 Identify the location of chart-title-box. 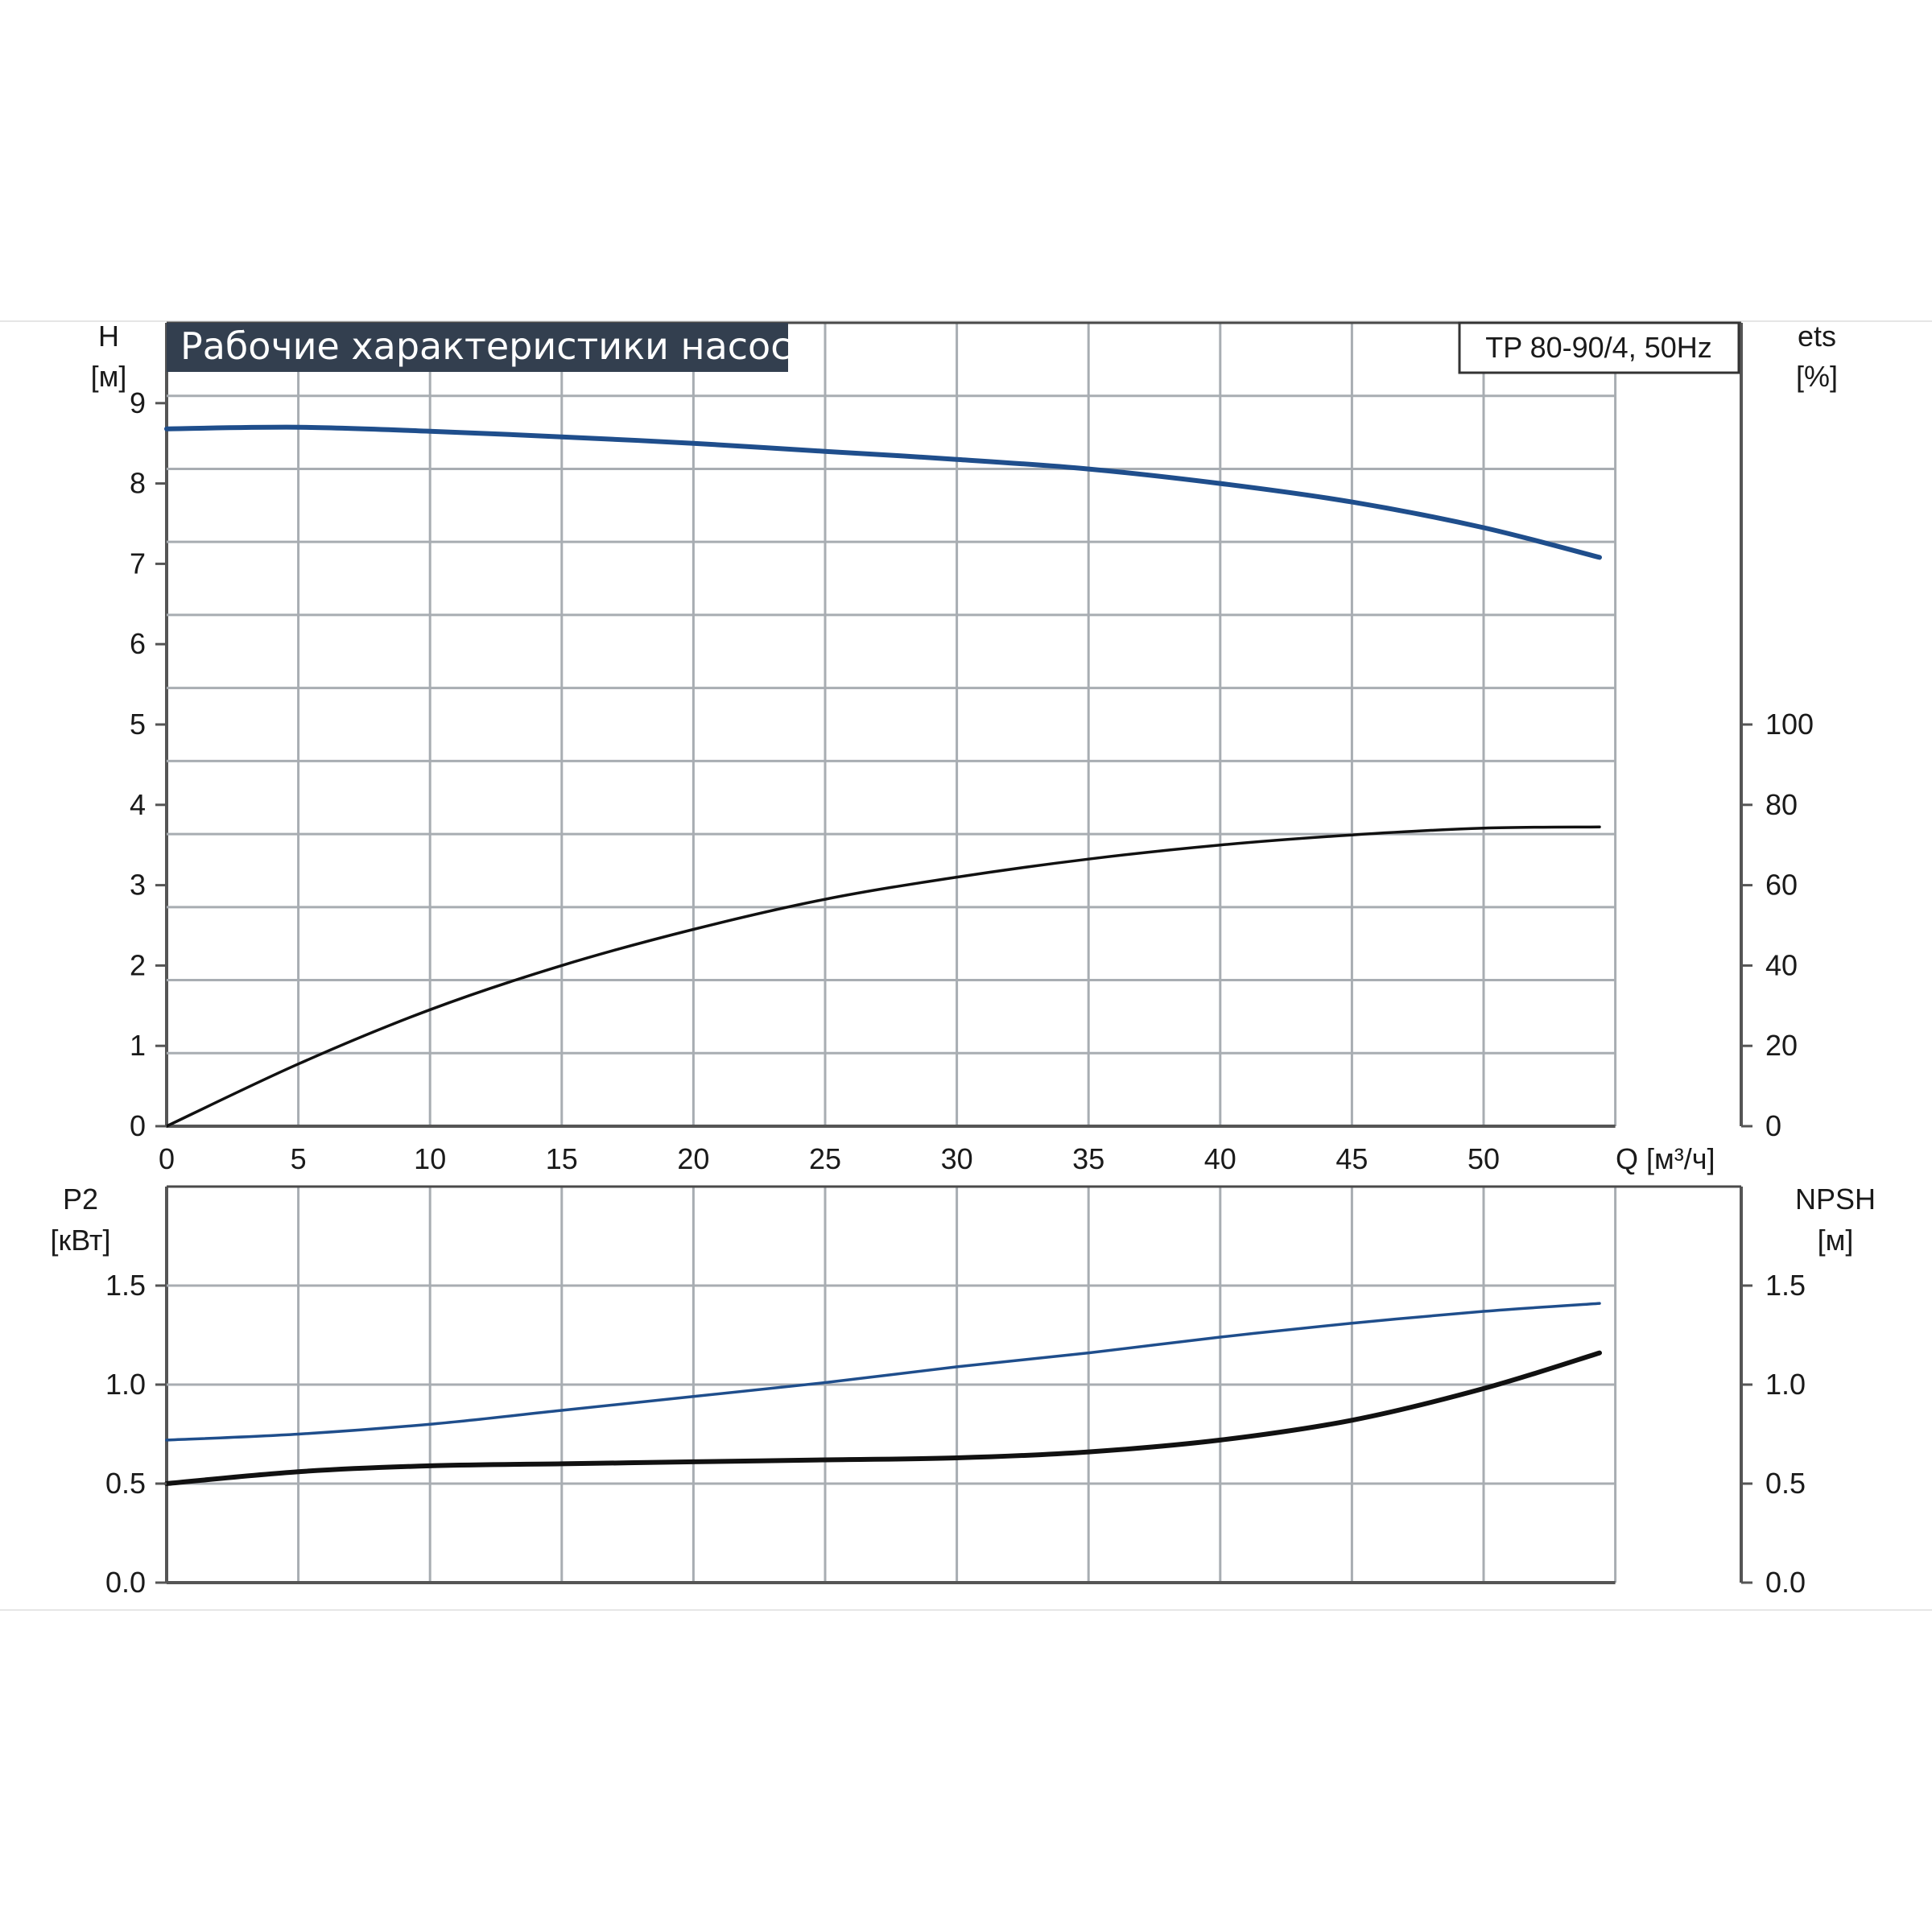
(477, 347).